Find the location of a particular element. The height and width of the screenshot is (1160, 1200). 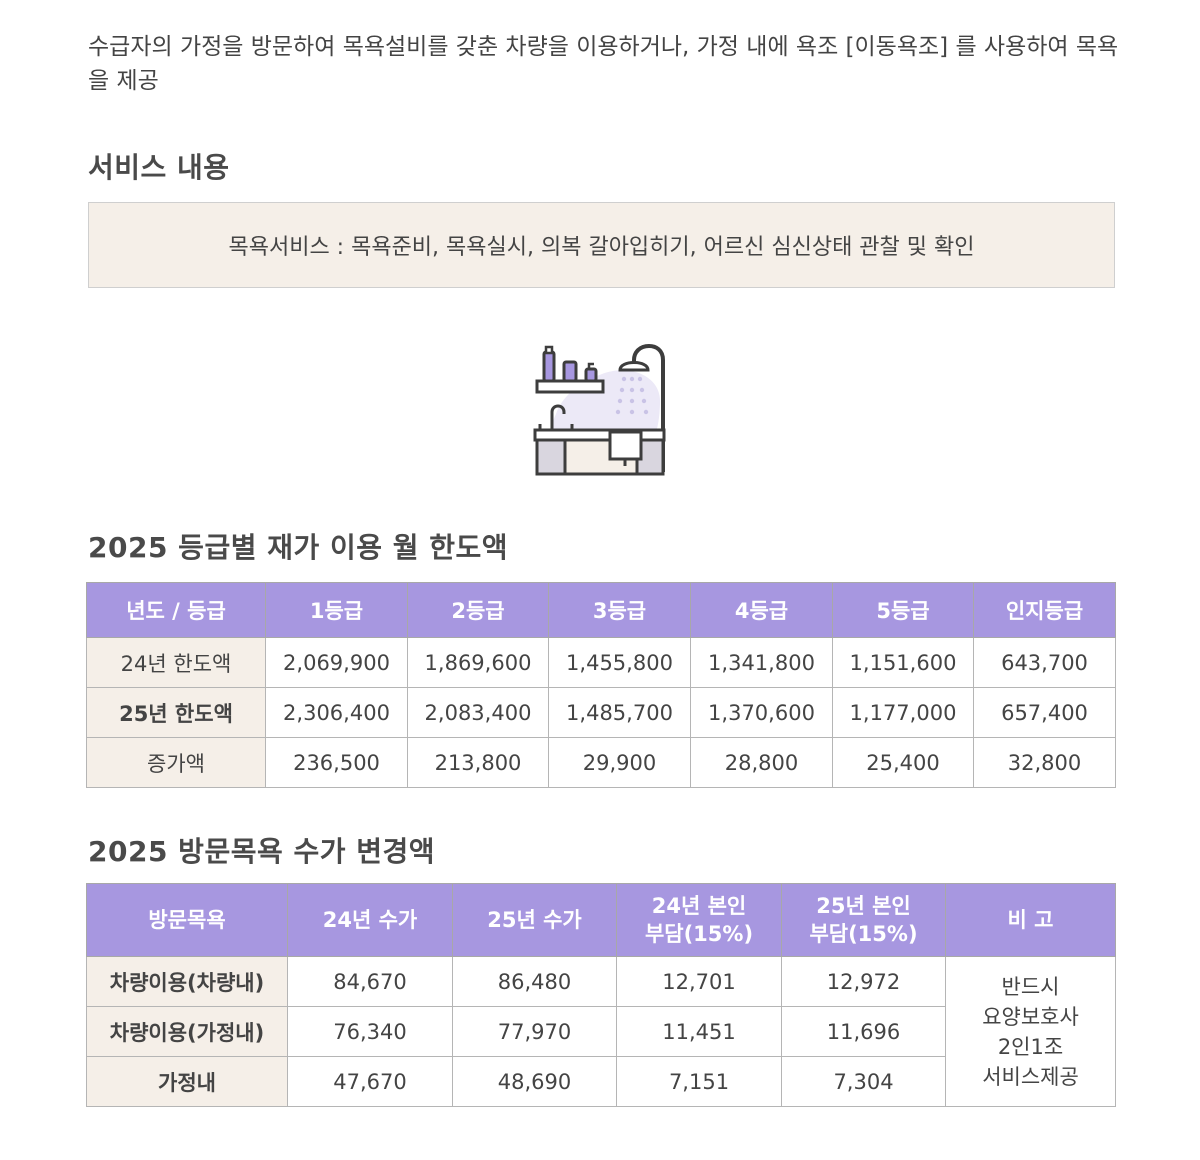

header-cell: 비 고 is located at coordinates (1030, 920).